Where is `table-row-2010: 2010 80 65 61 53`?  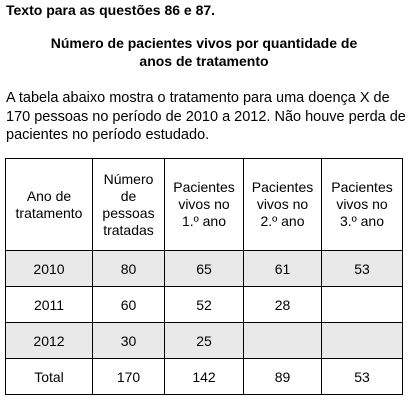 table-row-2010: 2010 80 65 61 53 is located at coordinates (204, 268).